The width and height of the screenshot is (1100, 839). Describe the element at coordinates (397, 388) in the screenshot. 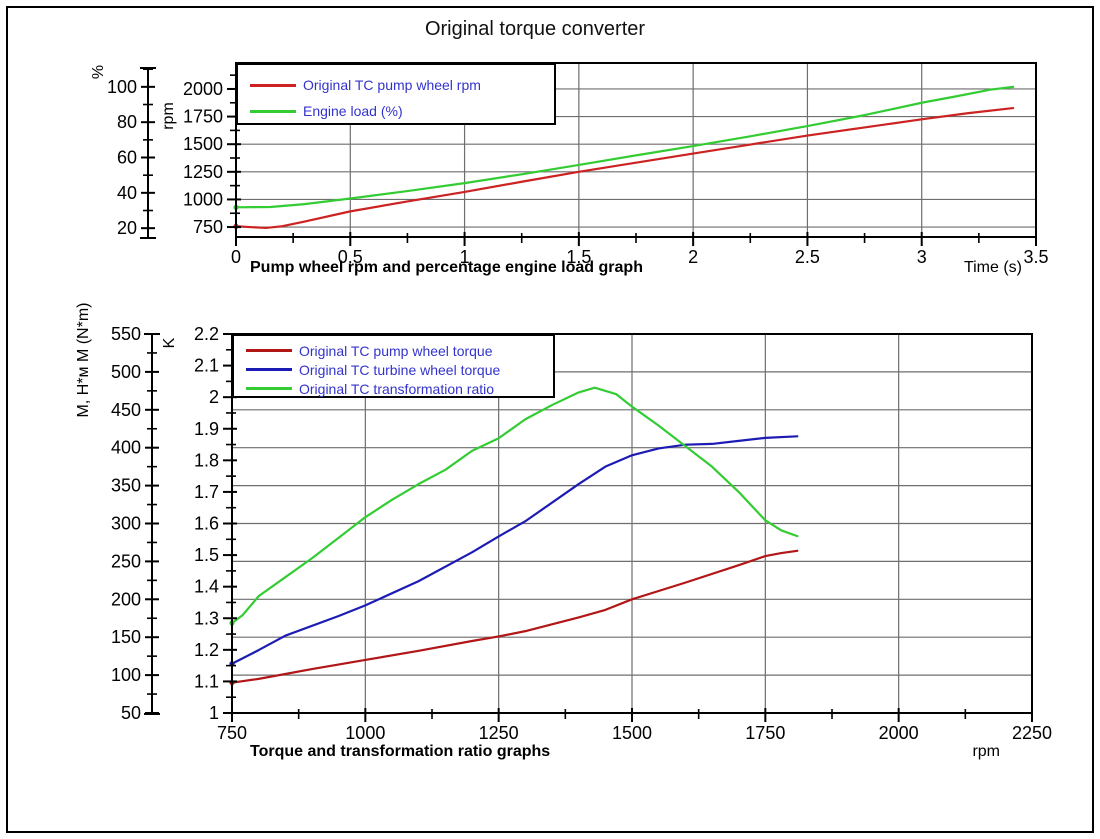

I see `legend-label: Original TC transformation ratio` at that location.